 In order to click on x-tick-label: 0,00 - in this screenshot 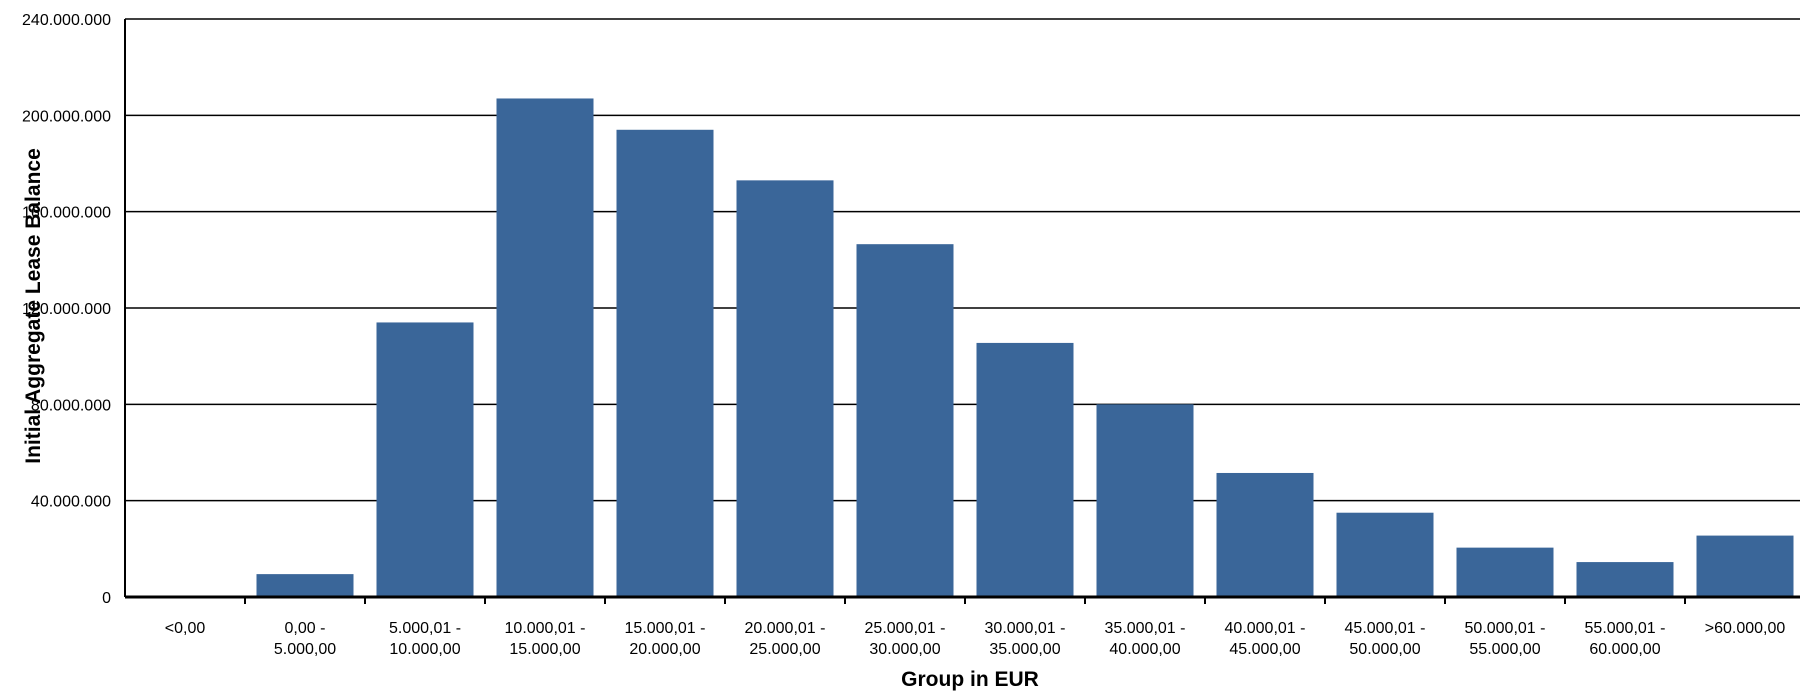, I will do `click(305, 628)`.